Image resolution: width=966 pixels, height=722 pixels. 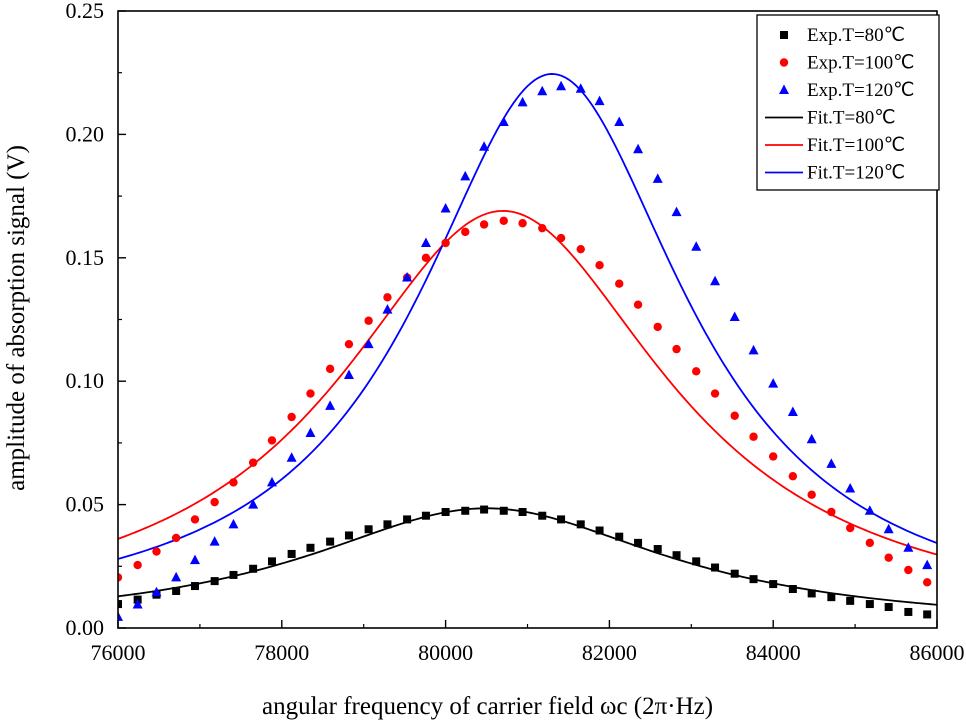 What do you see at coordinates (856, 35) in the screenshot?
I see `legend-label: Exp.T=80℃` at bounding box center [856, 35].